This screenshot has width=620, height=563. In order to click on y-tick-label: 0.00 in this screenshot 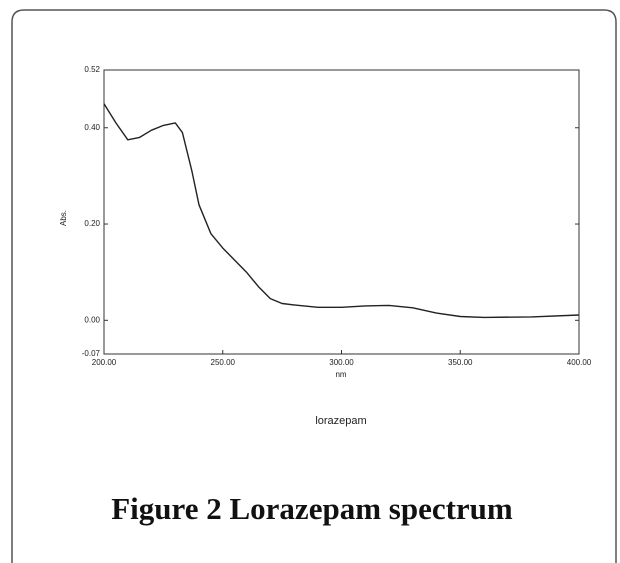, I will do `click(92, 319)`.